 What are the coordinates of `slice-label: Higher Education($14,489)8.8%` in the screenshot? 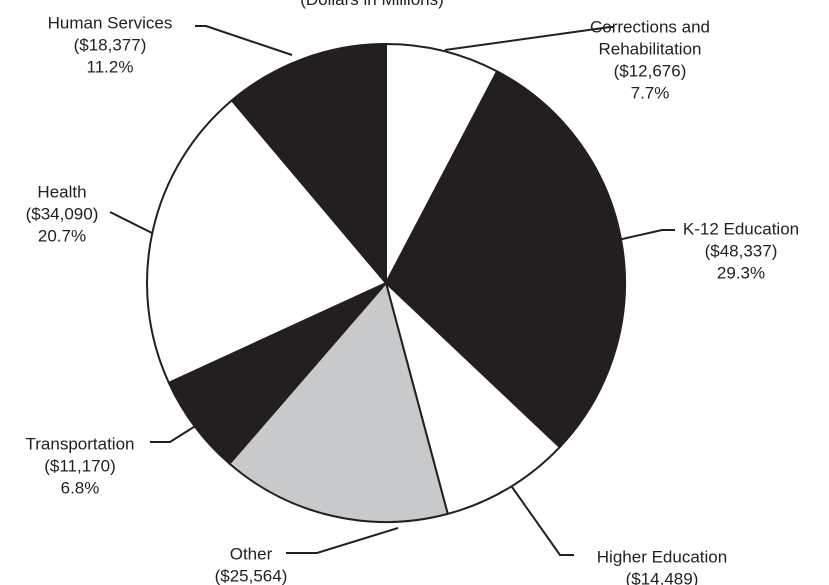 It's located at (662, 566).